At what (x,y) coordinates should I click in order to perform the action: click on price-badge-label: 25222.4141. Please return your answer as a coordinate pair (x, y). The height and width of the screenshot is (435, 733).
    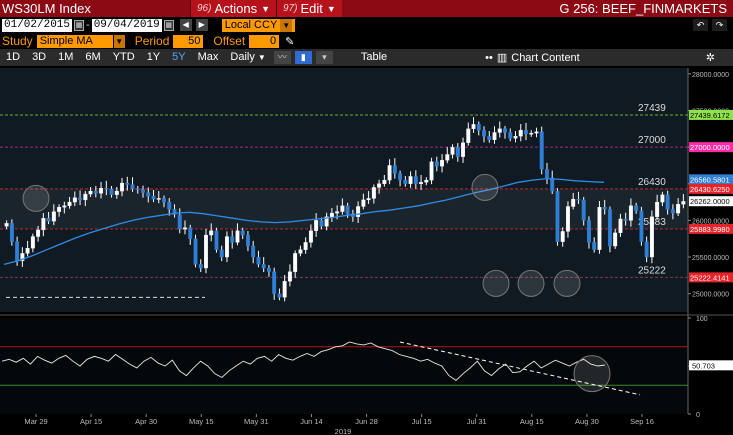
    Looking at the image, I should click on (710, 277).